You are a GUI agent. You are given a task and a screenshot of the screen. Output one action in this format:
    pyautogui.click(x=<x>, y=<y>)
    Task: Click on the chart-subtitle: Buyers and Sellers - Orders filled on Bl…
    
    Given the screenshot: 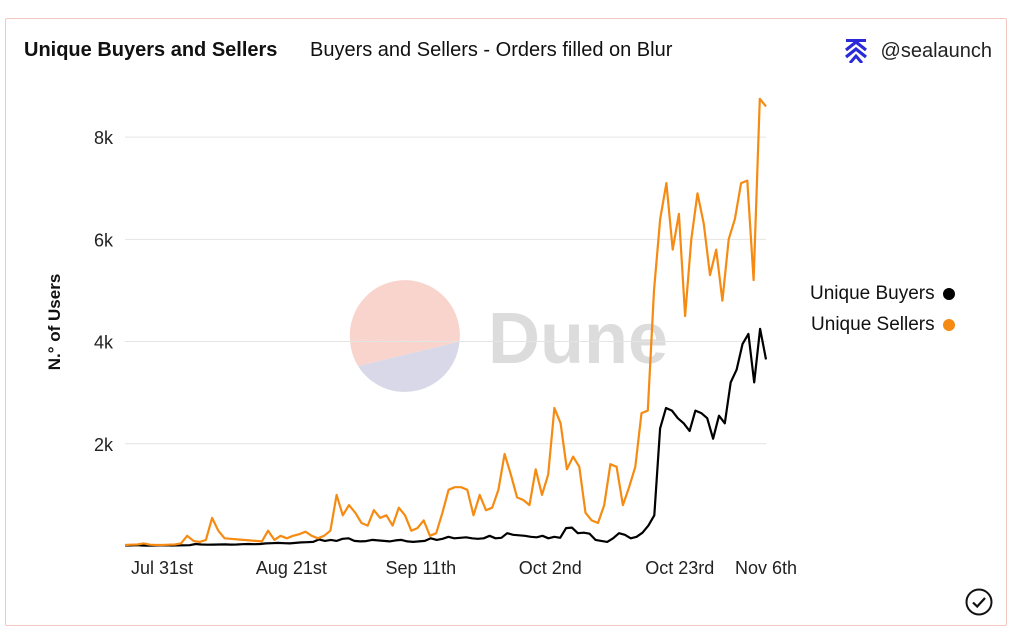 What is the action you would take?
    pyautogui.click(x=491, y=50)
    